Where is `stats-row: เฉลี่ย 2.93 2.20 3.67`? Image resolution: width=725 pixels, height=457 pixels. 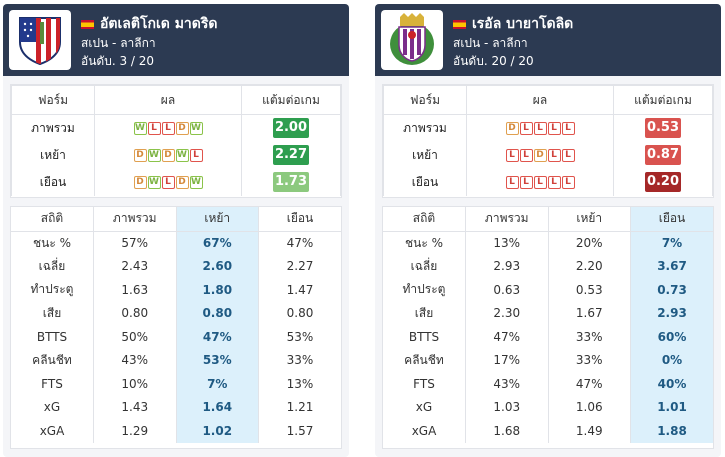 stats-row: เฉลี่ย 2.93 2.20 3.67 is located at coordinates (548, 266).